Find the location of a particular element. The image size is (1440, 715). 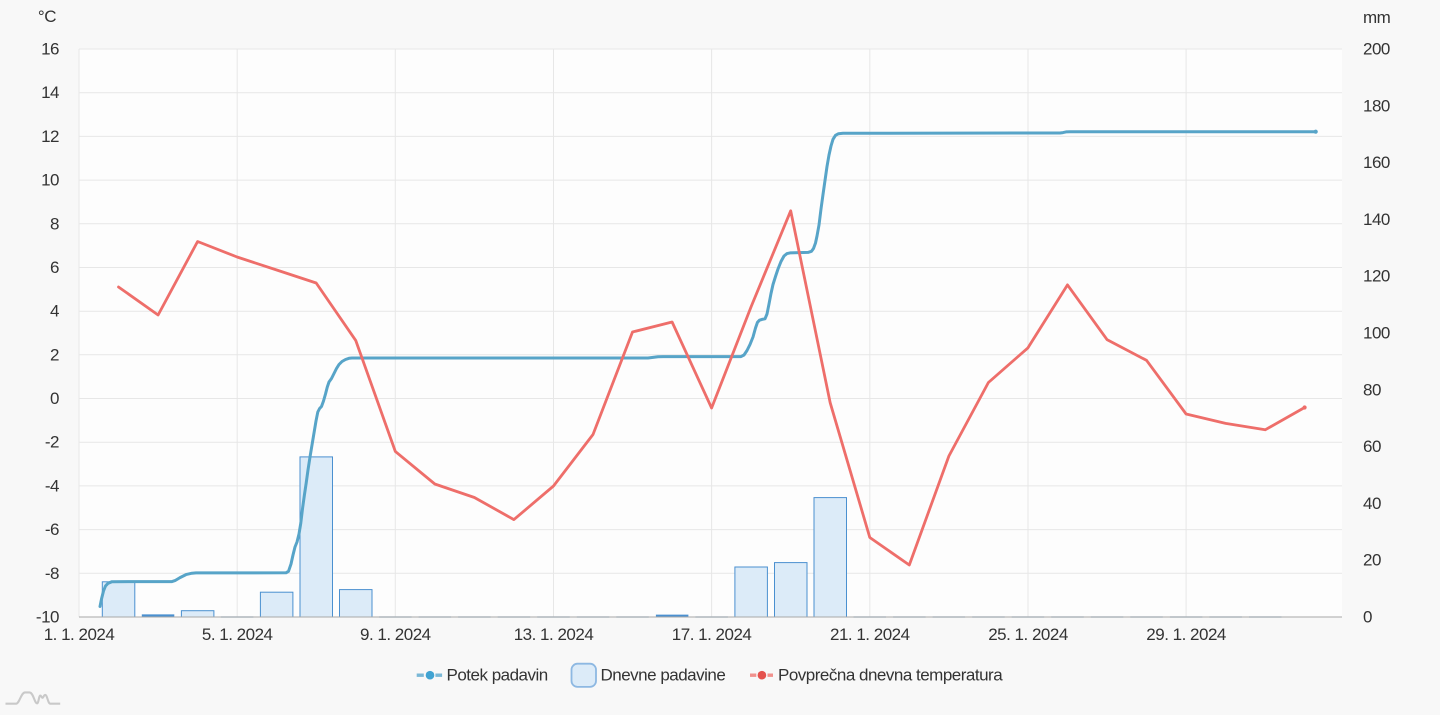

svg-text: 120 is located at coordinates (1376, 276).